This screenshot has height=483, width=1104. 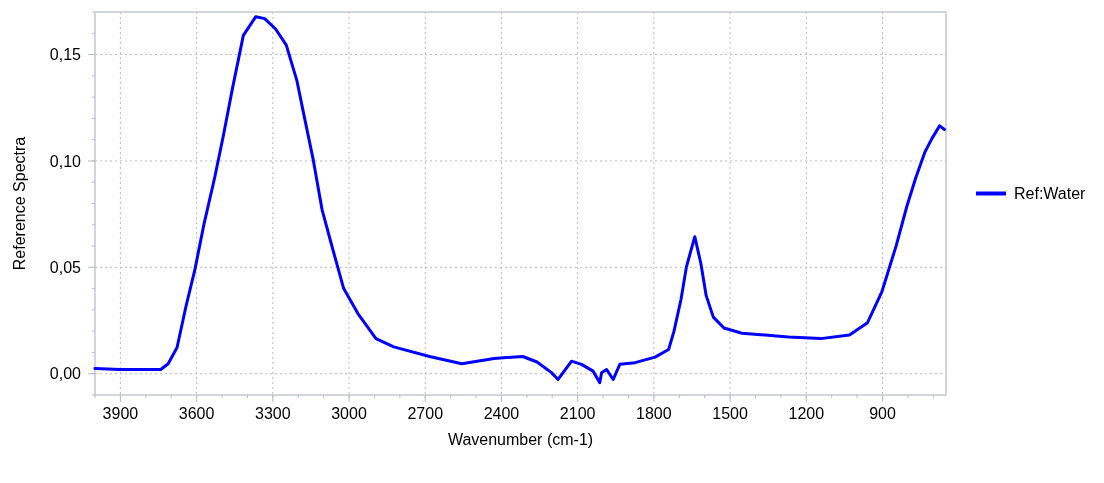 I want to click on x-tick-label: 3300, so click(x=273, y=413).